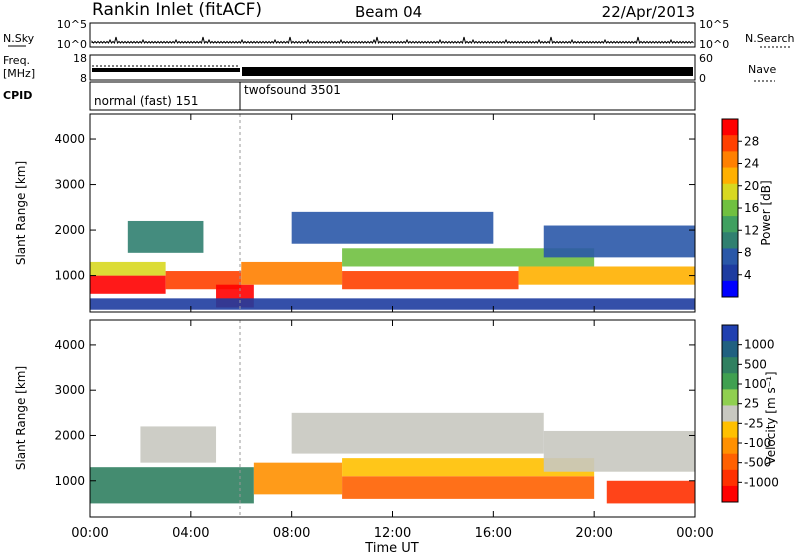  I want to click on cpid-mode-twofsound: twofsound 3501, so click(292, 90).